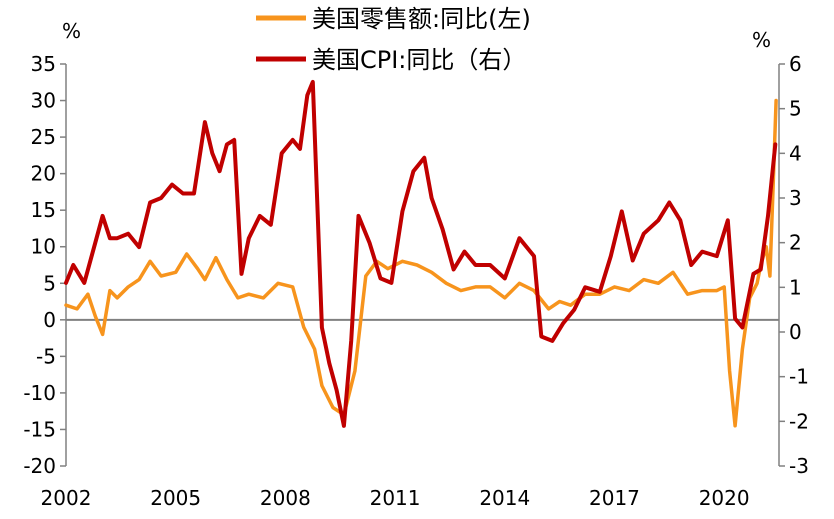 The width and height of the screenshot is (834, 519). What do you see at coordinates (761, 40) in the screenshot?
I see `right-axis-unit: %` at bounding box center [761, 40].